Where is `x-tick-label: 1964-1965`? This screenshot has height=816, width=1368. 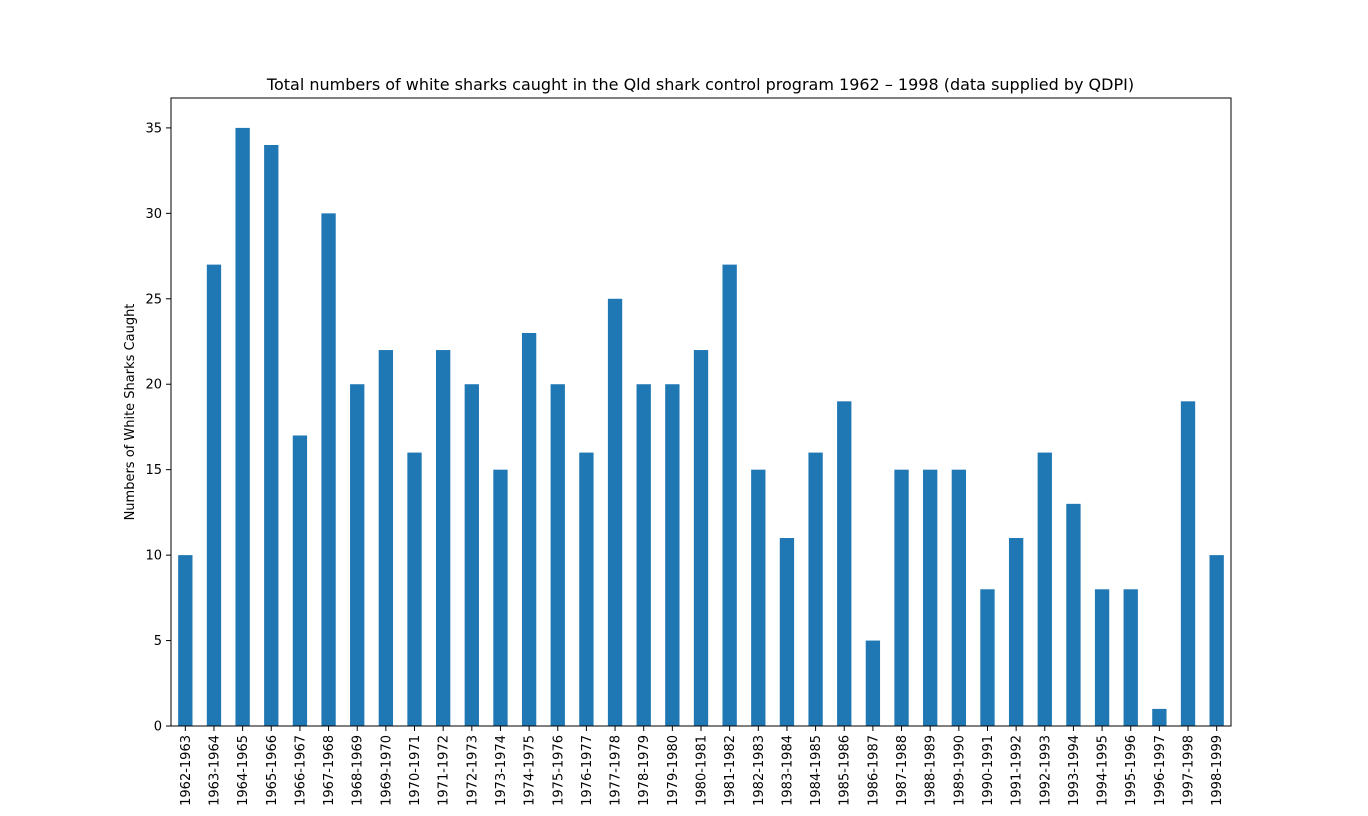
x-tick-label: 1964-1965 is located at coordinates (243, 770).